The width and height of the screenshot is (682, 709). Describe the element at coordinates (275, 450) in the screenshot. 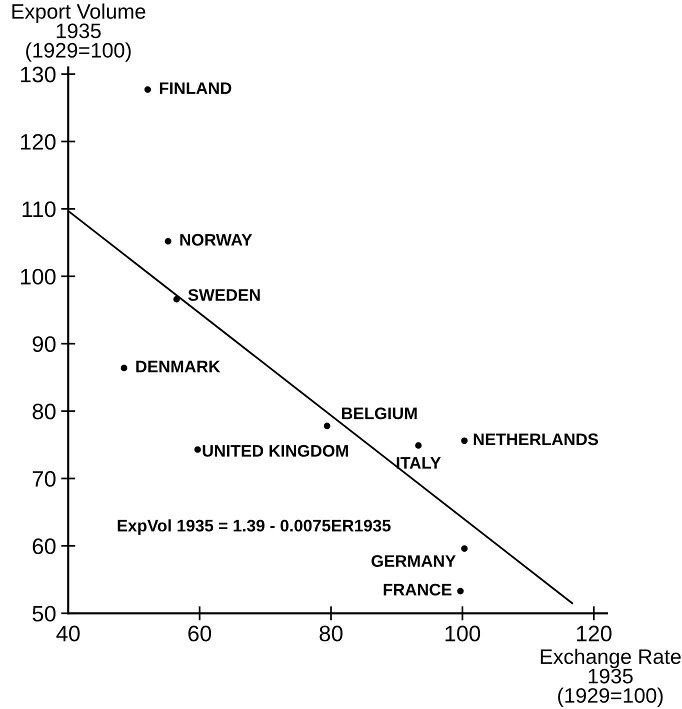

I see `annotation: UNITED KINGDOM` at that location.